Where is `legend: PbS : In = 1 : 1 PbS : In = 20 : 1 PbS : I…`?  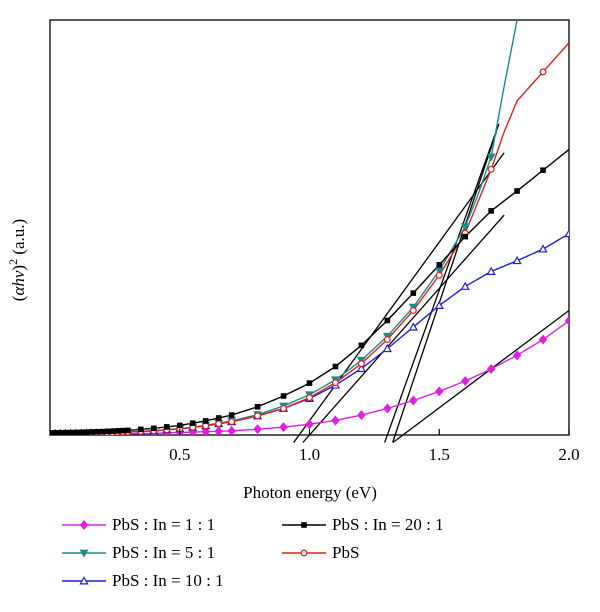
legend: PbS : In = 1 : 1 PbS : In = 20 : 1 PbS : I… is located at coordinates (322, 562).